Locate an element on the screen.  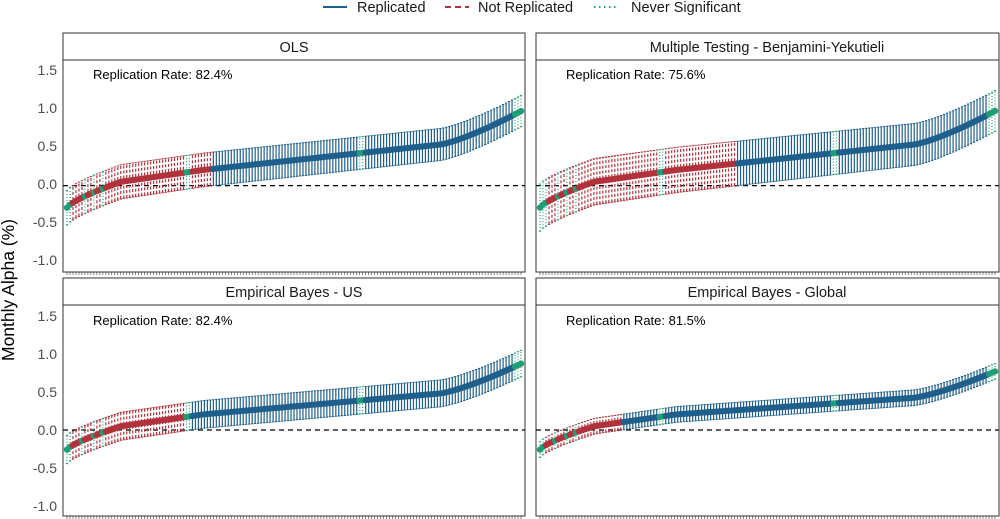
y-axis-title: Monthly Alpha (%) is located at coordinates (9, 290).